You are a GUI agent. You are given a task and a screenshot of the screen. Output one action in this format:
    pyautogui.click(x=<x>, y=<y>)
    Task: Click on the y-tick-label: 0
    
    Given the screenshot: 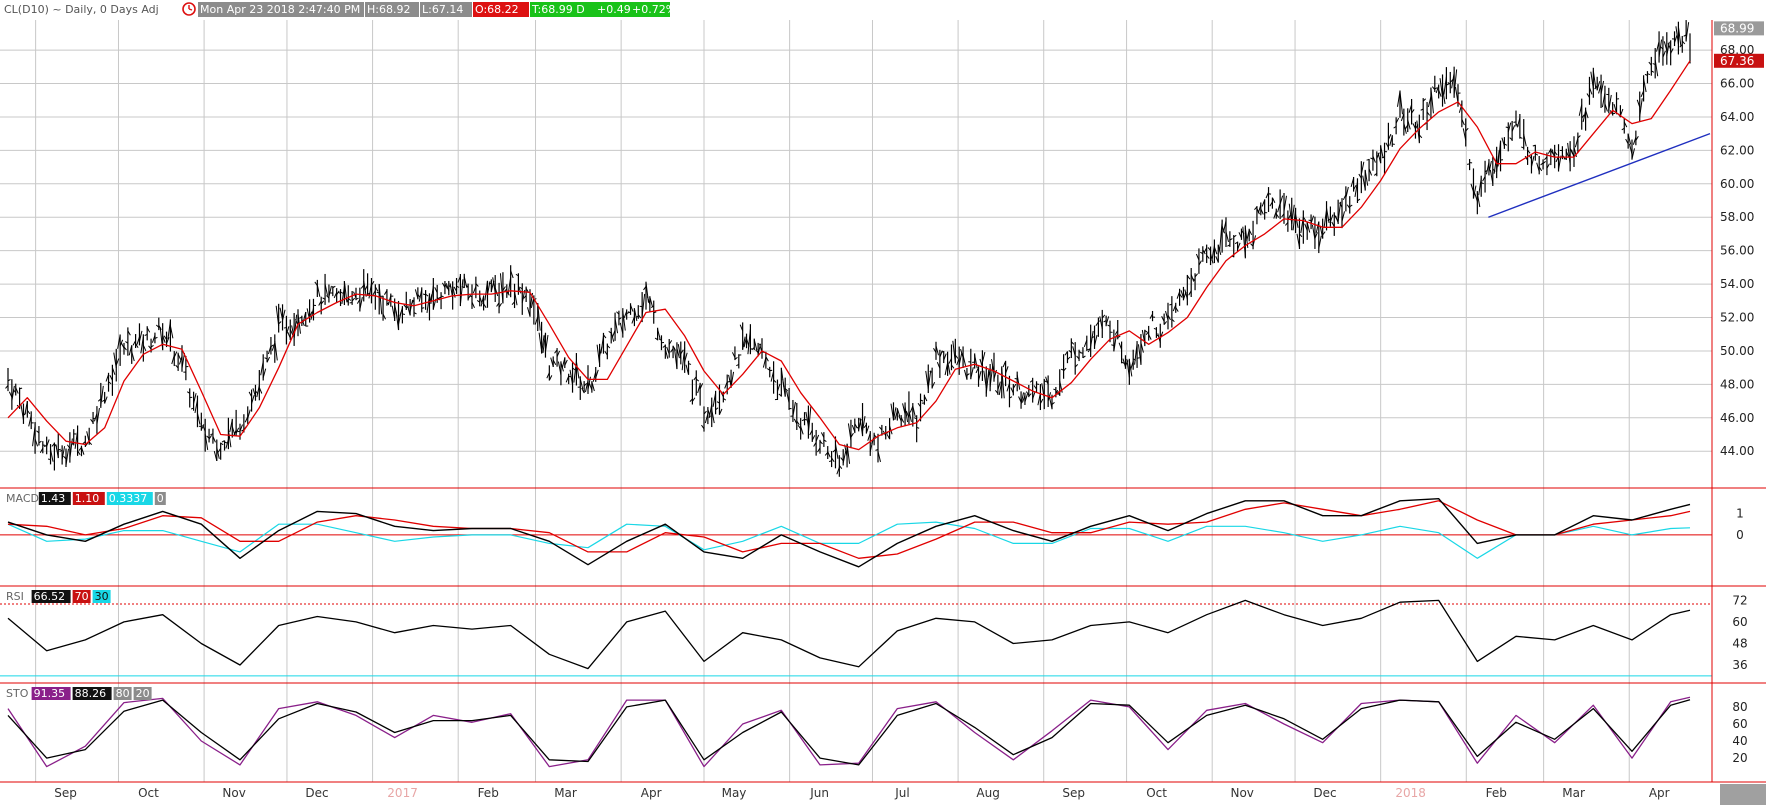 What is the action you would take?
    pyautogui.click(x=1740, y=535)
    